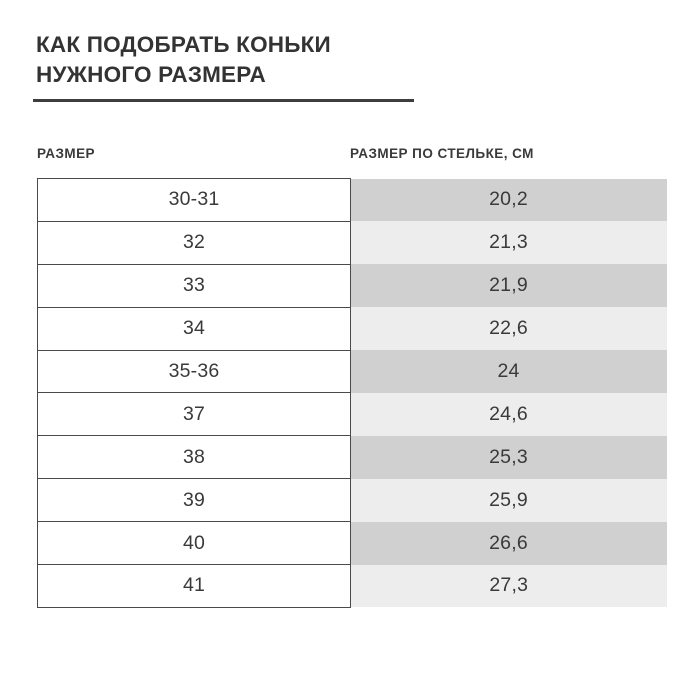  Describe the element at coordinates (194, 200) in the screenshot. I see `cell-size: 30-31` at that location.